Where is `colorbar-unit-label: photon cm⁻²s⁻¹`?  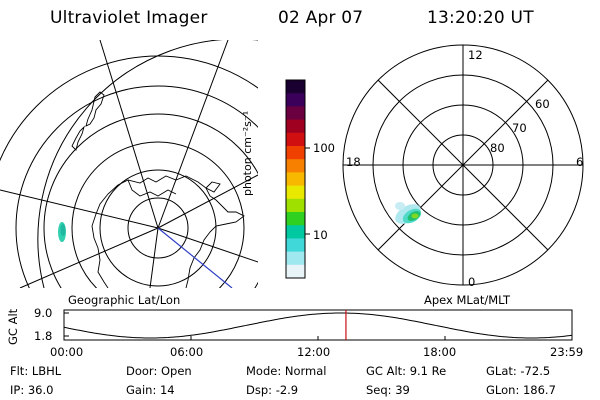
colorbar-unit-label: photon cm⁻²s⁻¹ is located at coordinates (247, 153).